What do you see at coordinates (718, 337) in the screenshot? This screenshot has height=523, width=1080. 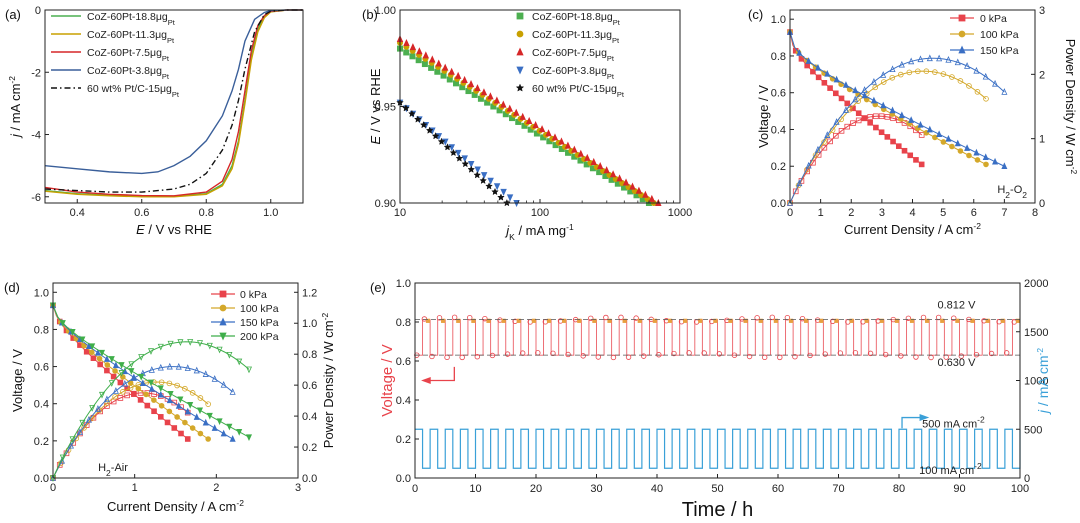 I see `voltage-square-wave` at bounding box center [718, 337].